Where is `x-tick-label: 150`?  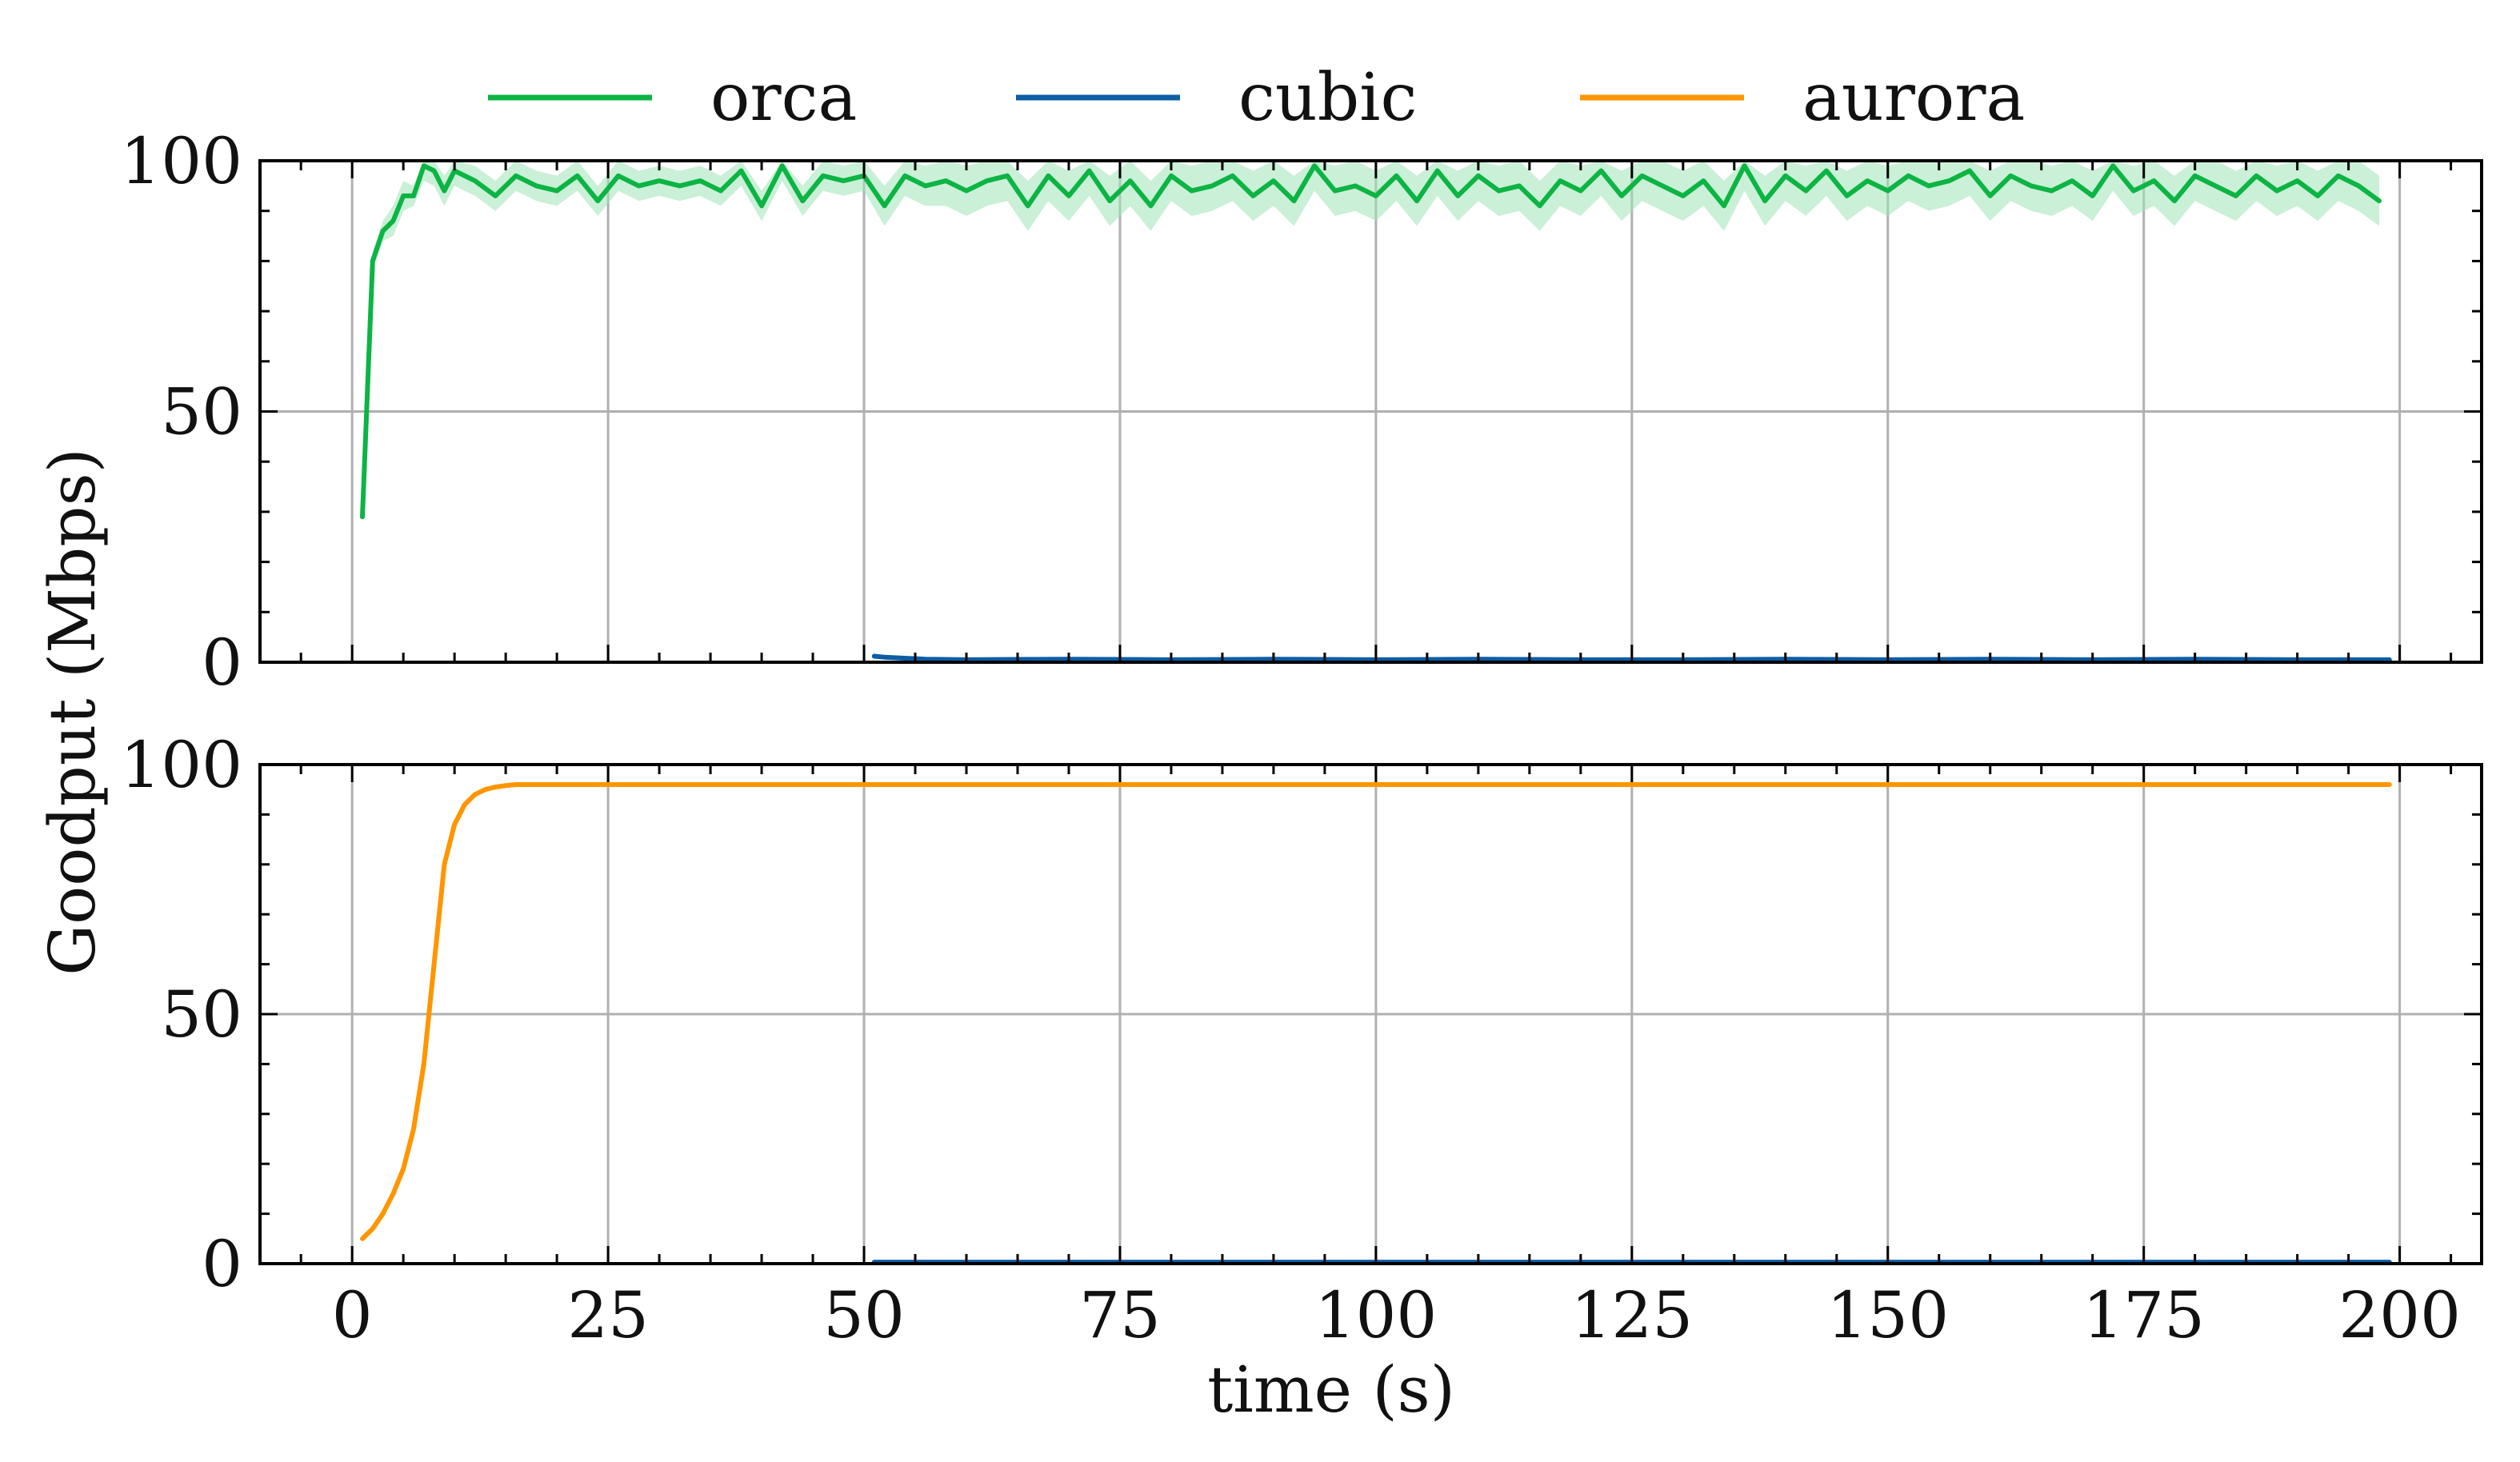 x-tick-label: 150 is located at coordinates (1887, 1315).